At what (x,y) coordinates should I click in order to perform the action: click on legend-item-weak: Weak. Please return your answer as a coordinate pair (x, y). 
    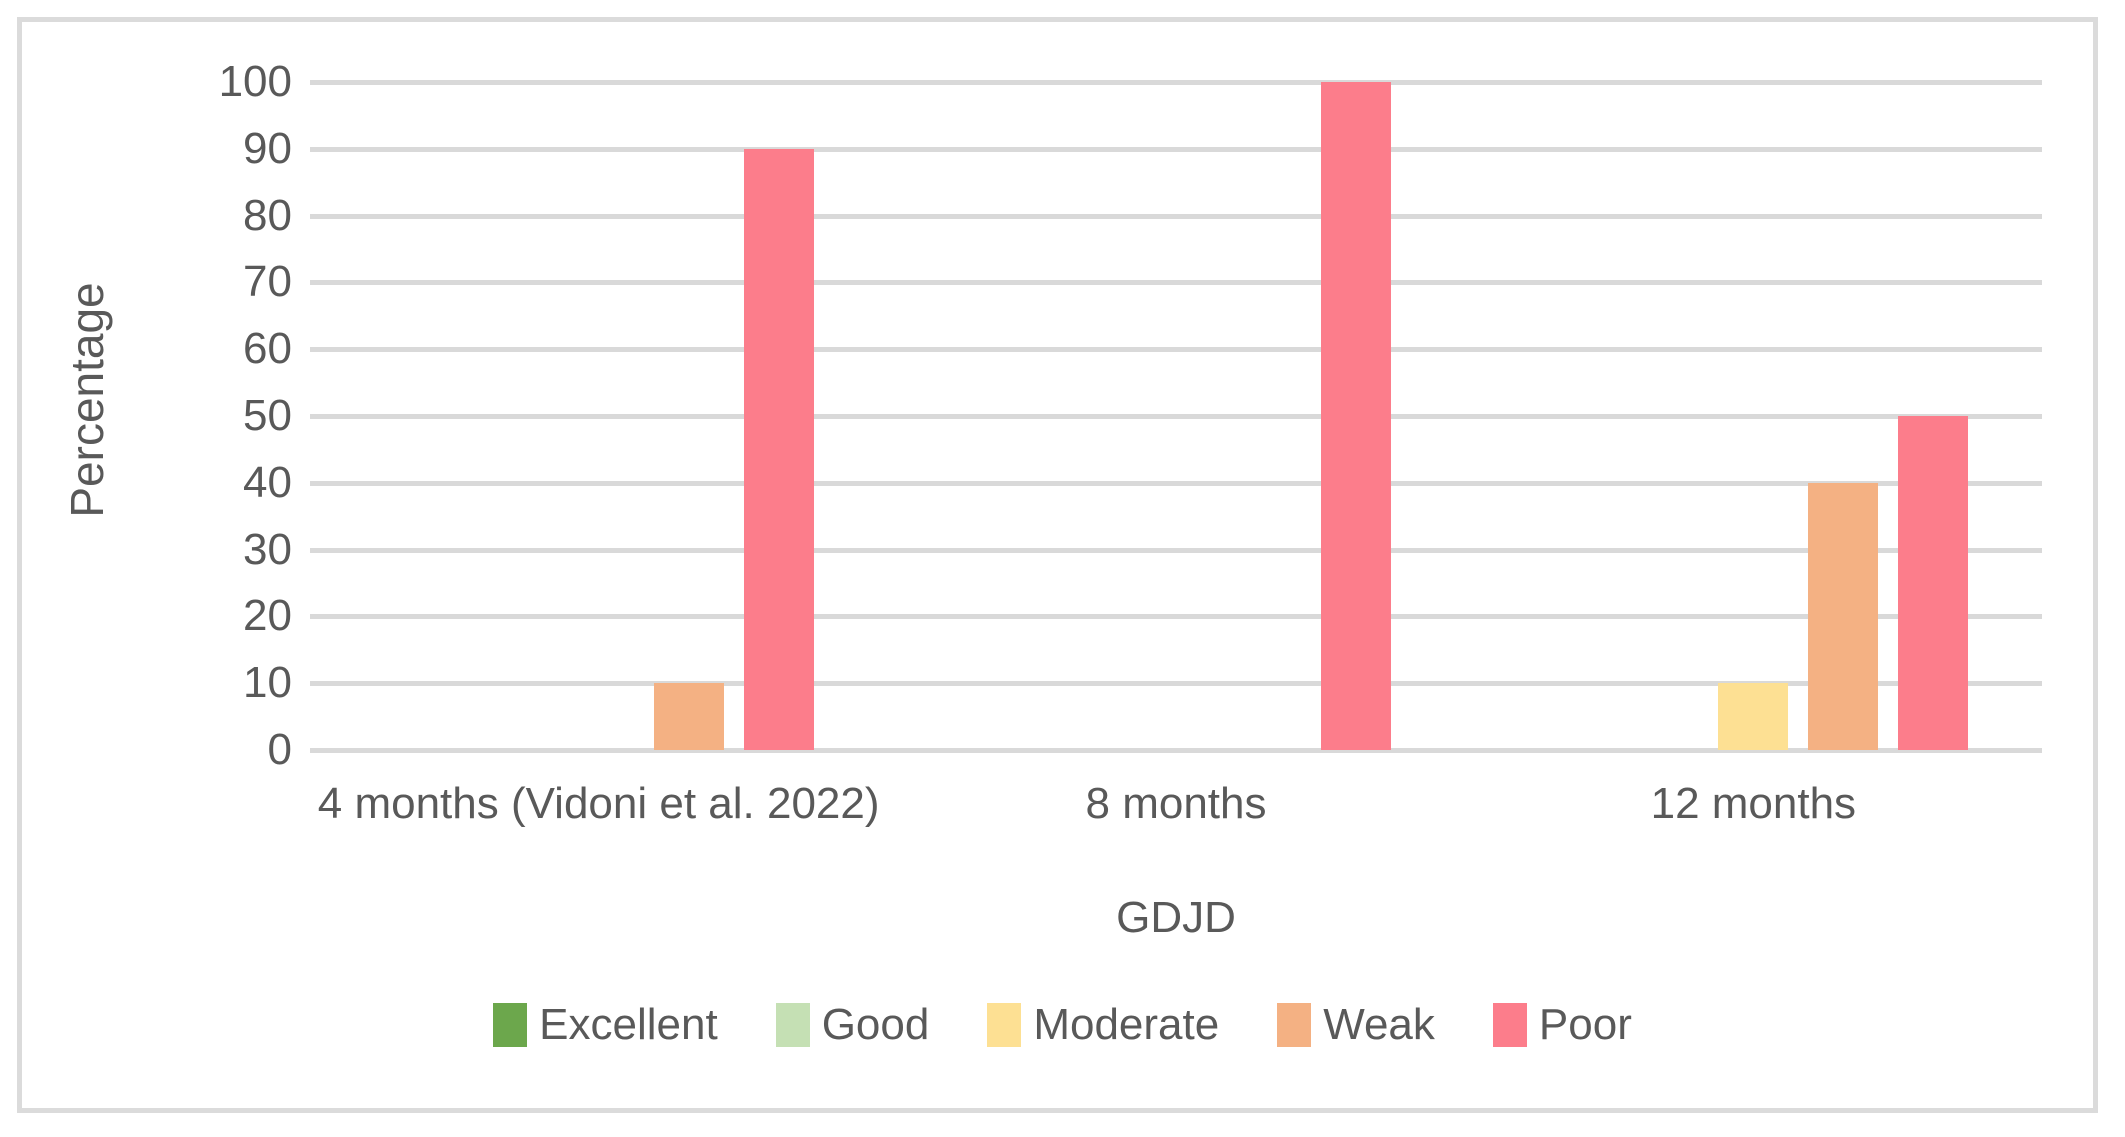
    Looking at the image, I should click on (1356, 1025).